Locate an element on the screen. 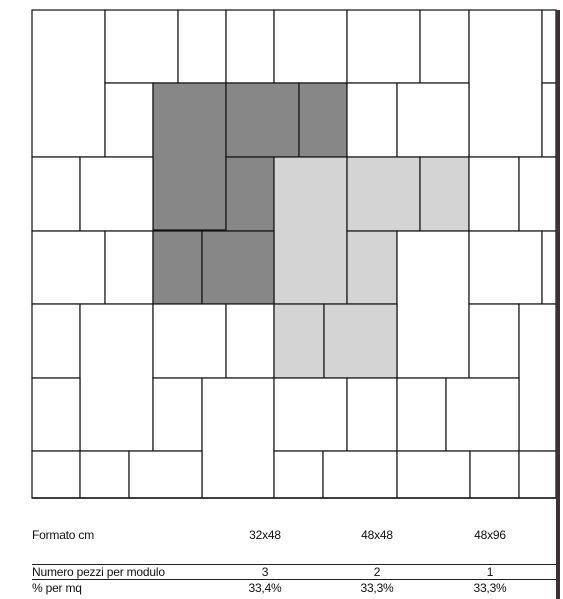 Image resolution: width=563 pixels, height=599 pixels. percent-32x48: 33,4% is located at coordinates (265, 588).